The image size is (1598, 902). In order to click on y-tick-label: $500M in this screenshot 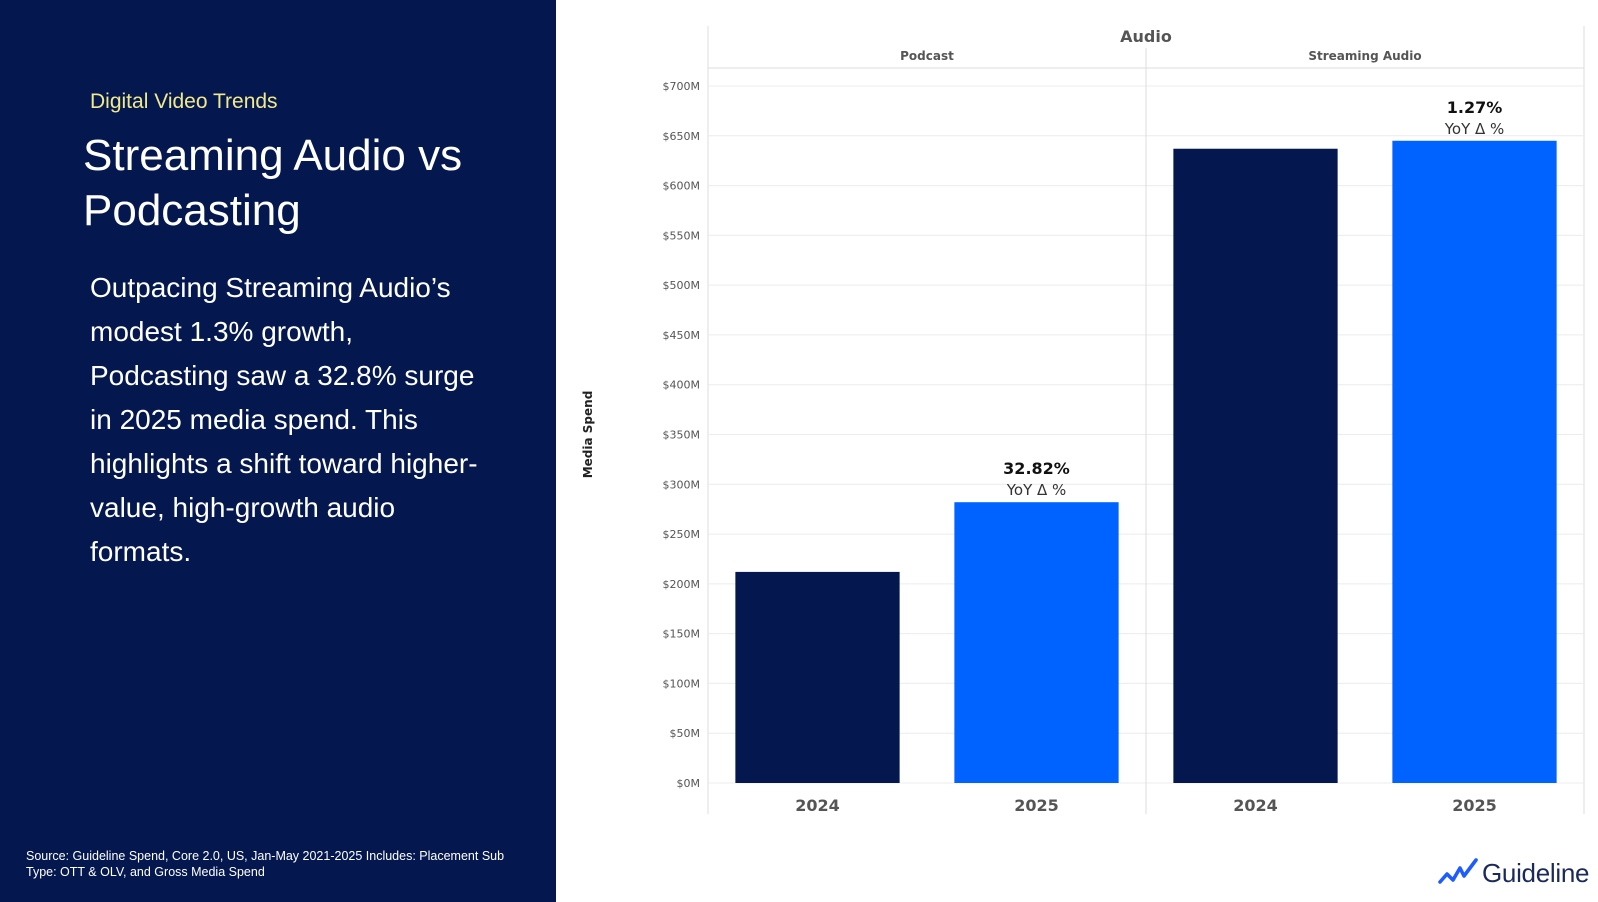, I will do `click(682, 285)`.